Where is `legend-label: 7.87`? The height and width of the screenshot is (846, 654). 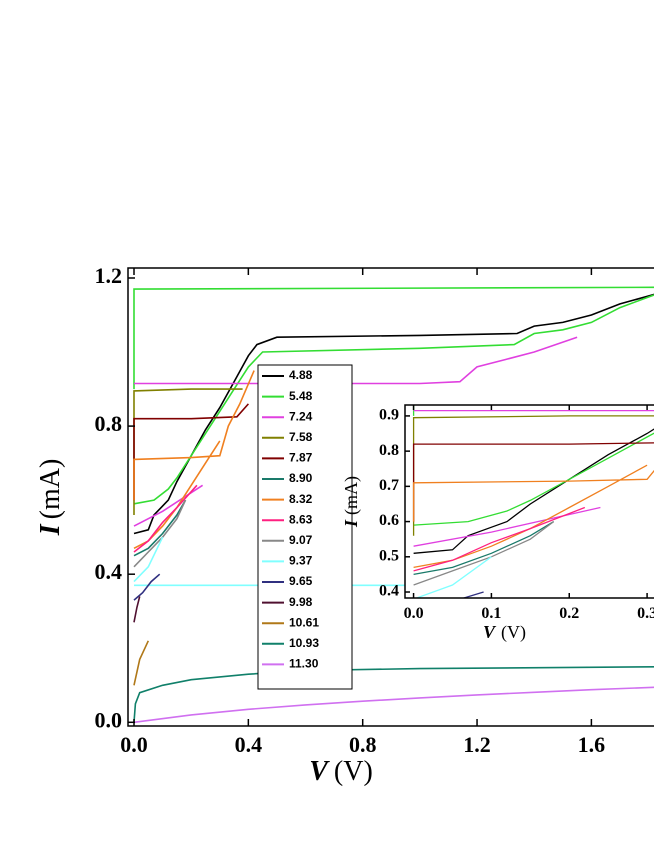 legend-label: 7.87 is located at coordinates (301, 458).